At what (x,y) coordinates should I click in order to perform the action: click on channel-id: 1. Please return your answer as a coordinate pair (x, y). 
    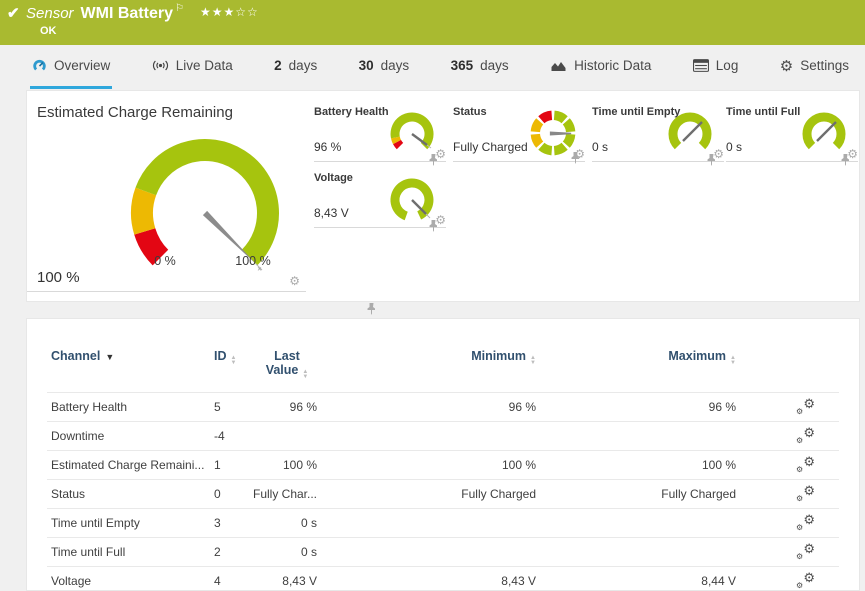
    Looking at the image, I should click on (230, 465).